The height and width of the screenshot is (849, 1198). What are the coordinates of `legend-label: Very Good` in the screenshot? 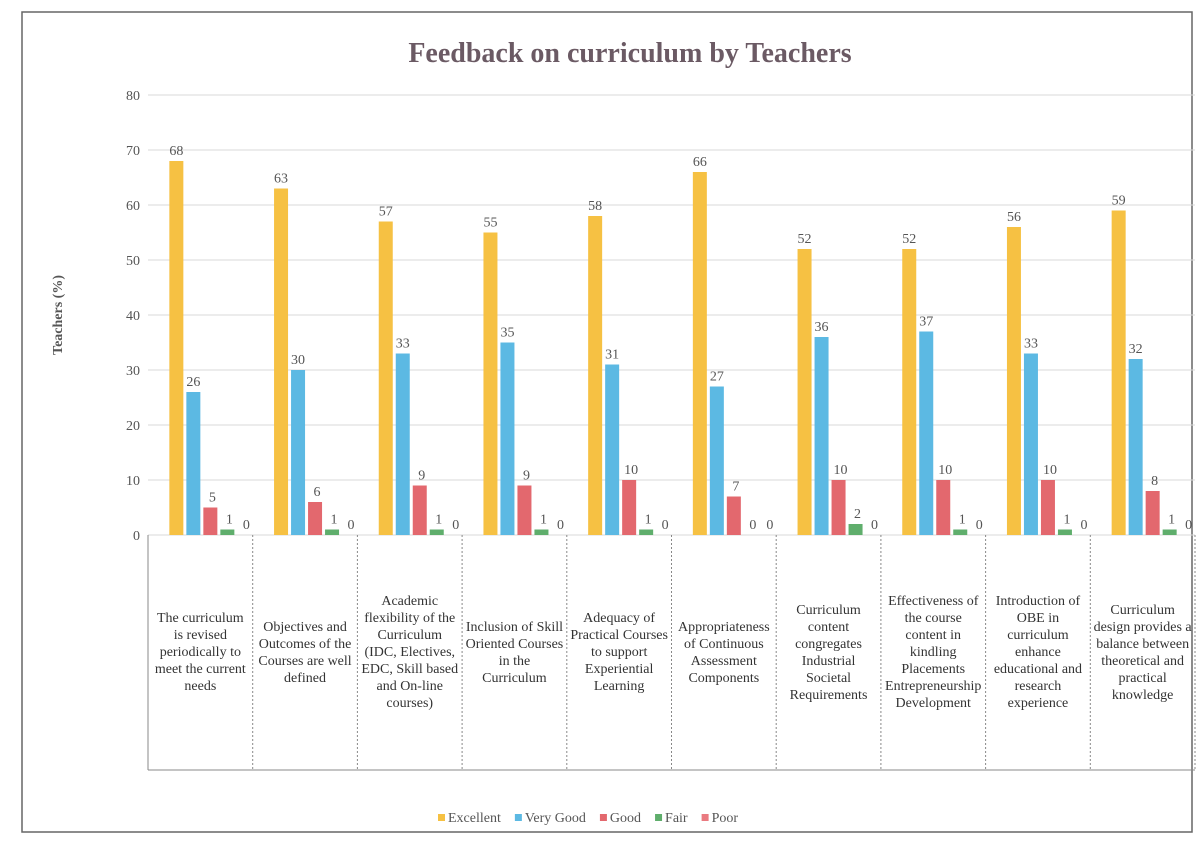 It's located at (555, 818).